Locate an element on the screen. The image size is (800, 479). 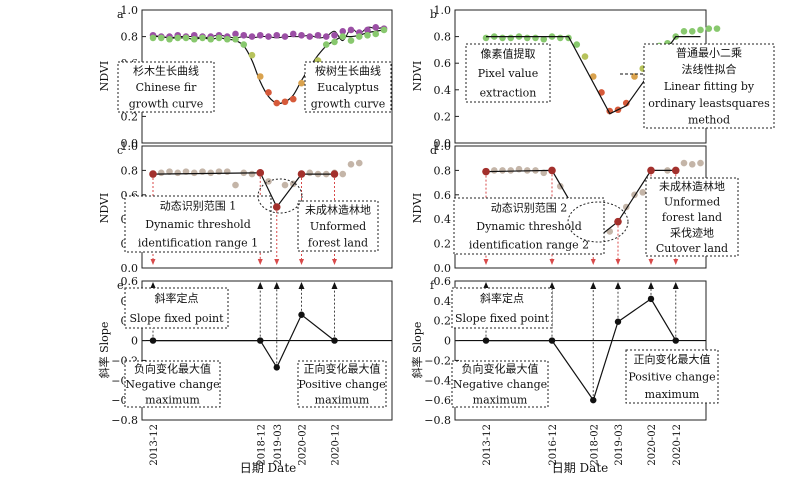
panel-b-annotation-text: extraction is located at coordinates (508, 92).